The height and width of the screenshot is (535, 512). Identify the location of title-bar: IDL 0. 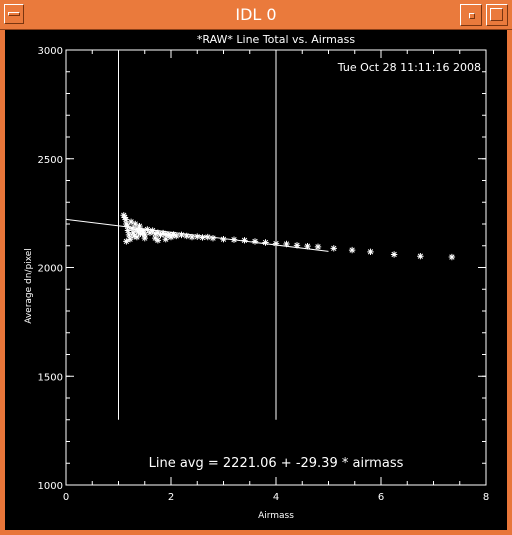
(256, 15).